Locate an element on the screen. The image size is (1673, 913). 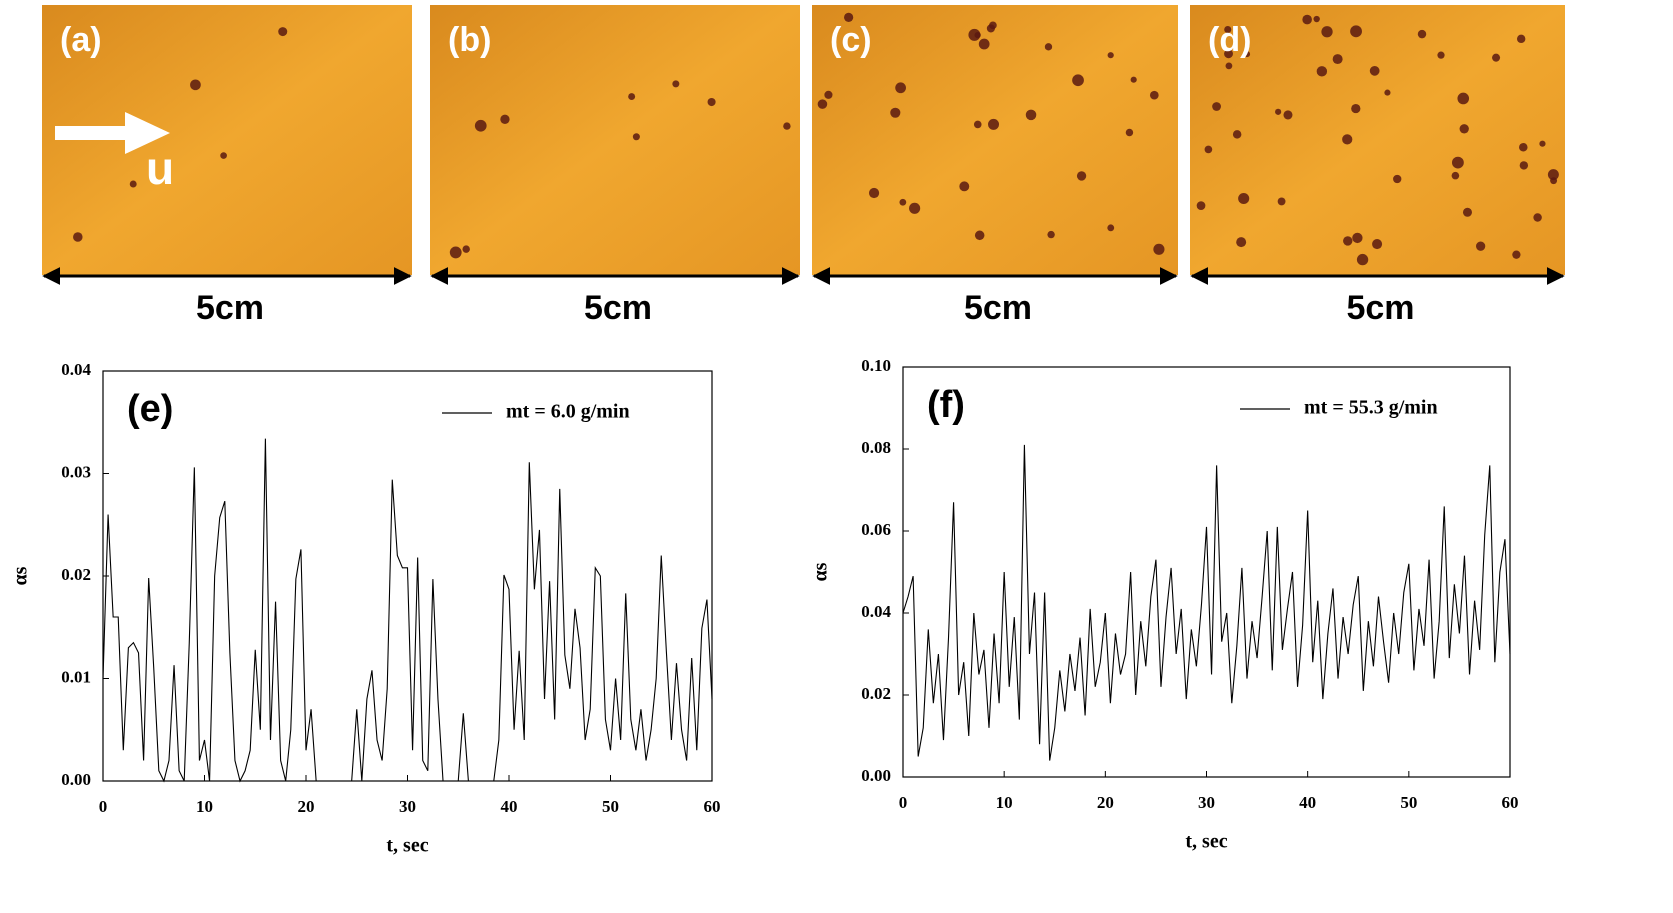
panel-annotation: (e) is located at coordinates (150, 409).